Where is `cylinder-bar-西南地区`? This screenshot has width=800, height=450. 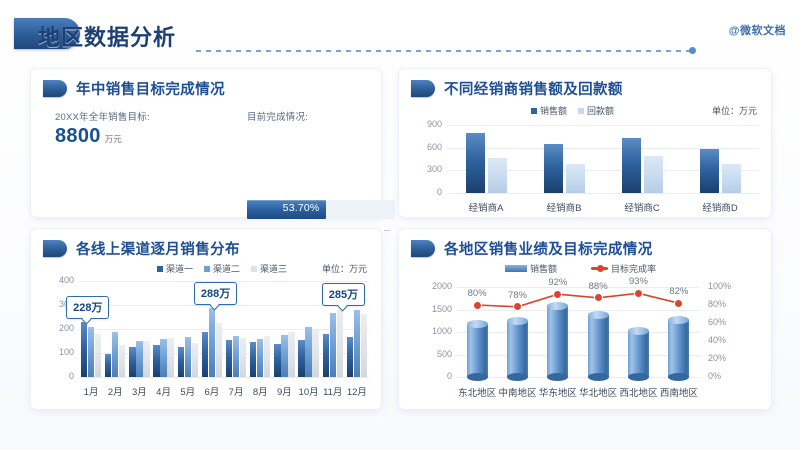 cylinder-bar-西南地区 is located at coordinates (679, 348).